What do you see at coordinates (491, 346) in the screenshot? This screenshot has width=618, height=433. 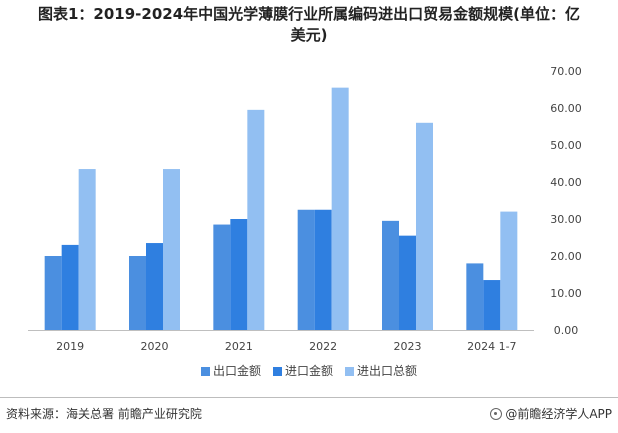 I see `x-tick-label: 2024 1-7` at bounding box center [491, 346].